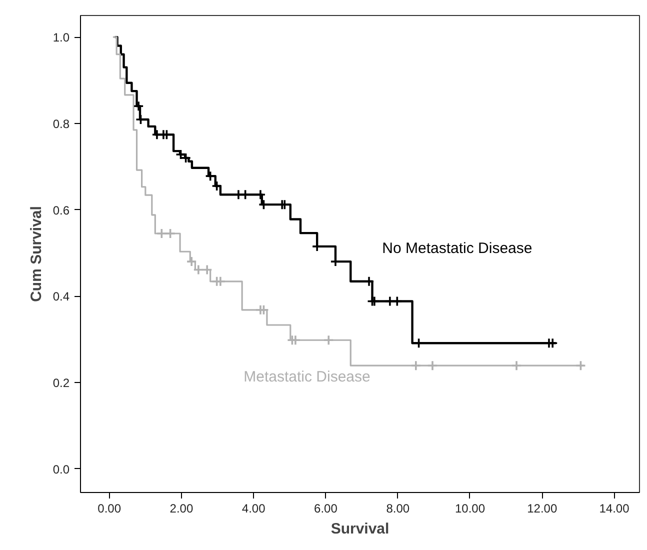 The image size is (647, 550). What do you see at coordinates (360, 529) in the screenshot?
I see `x-axis-title: Survival` at bounding box center [360, 529].